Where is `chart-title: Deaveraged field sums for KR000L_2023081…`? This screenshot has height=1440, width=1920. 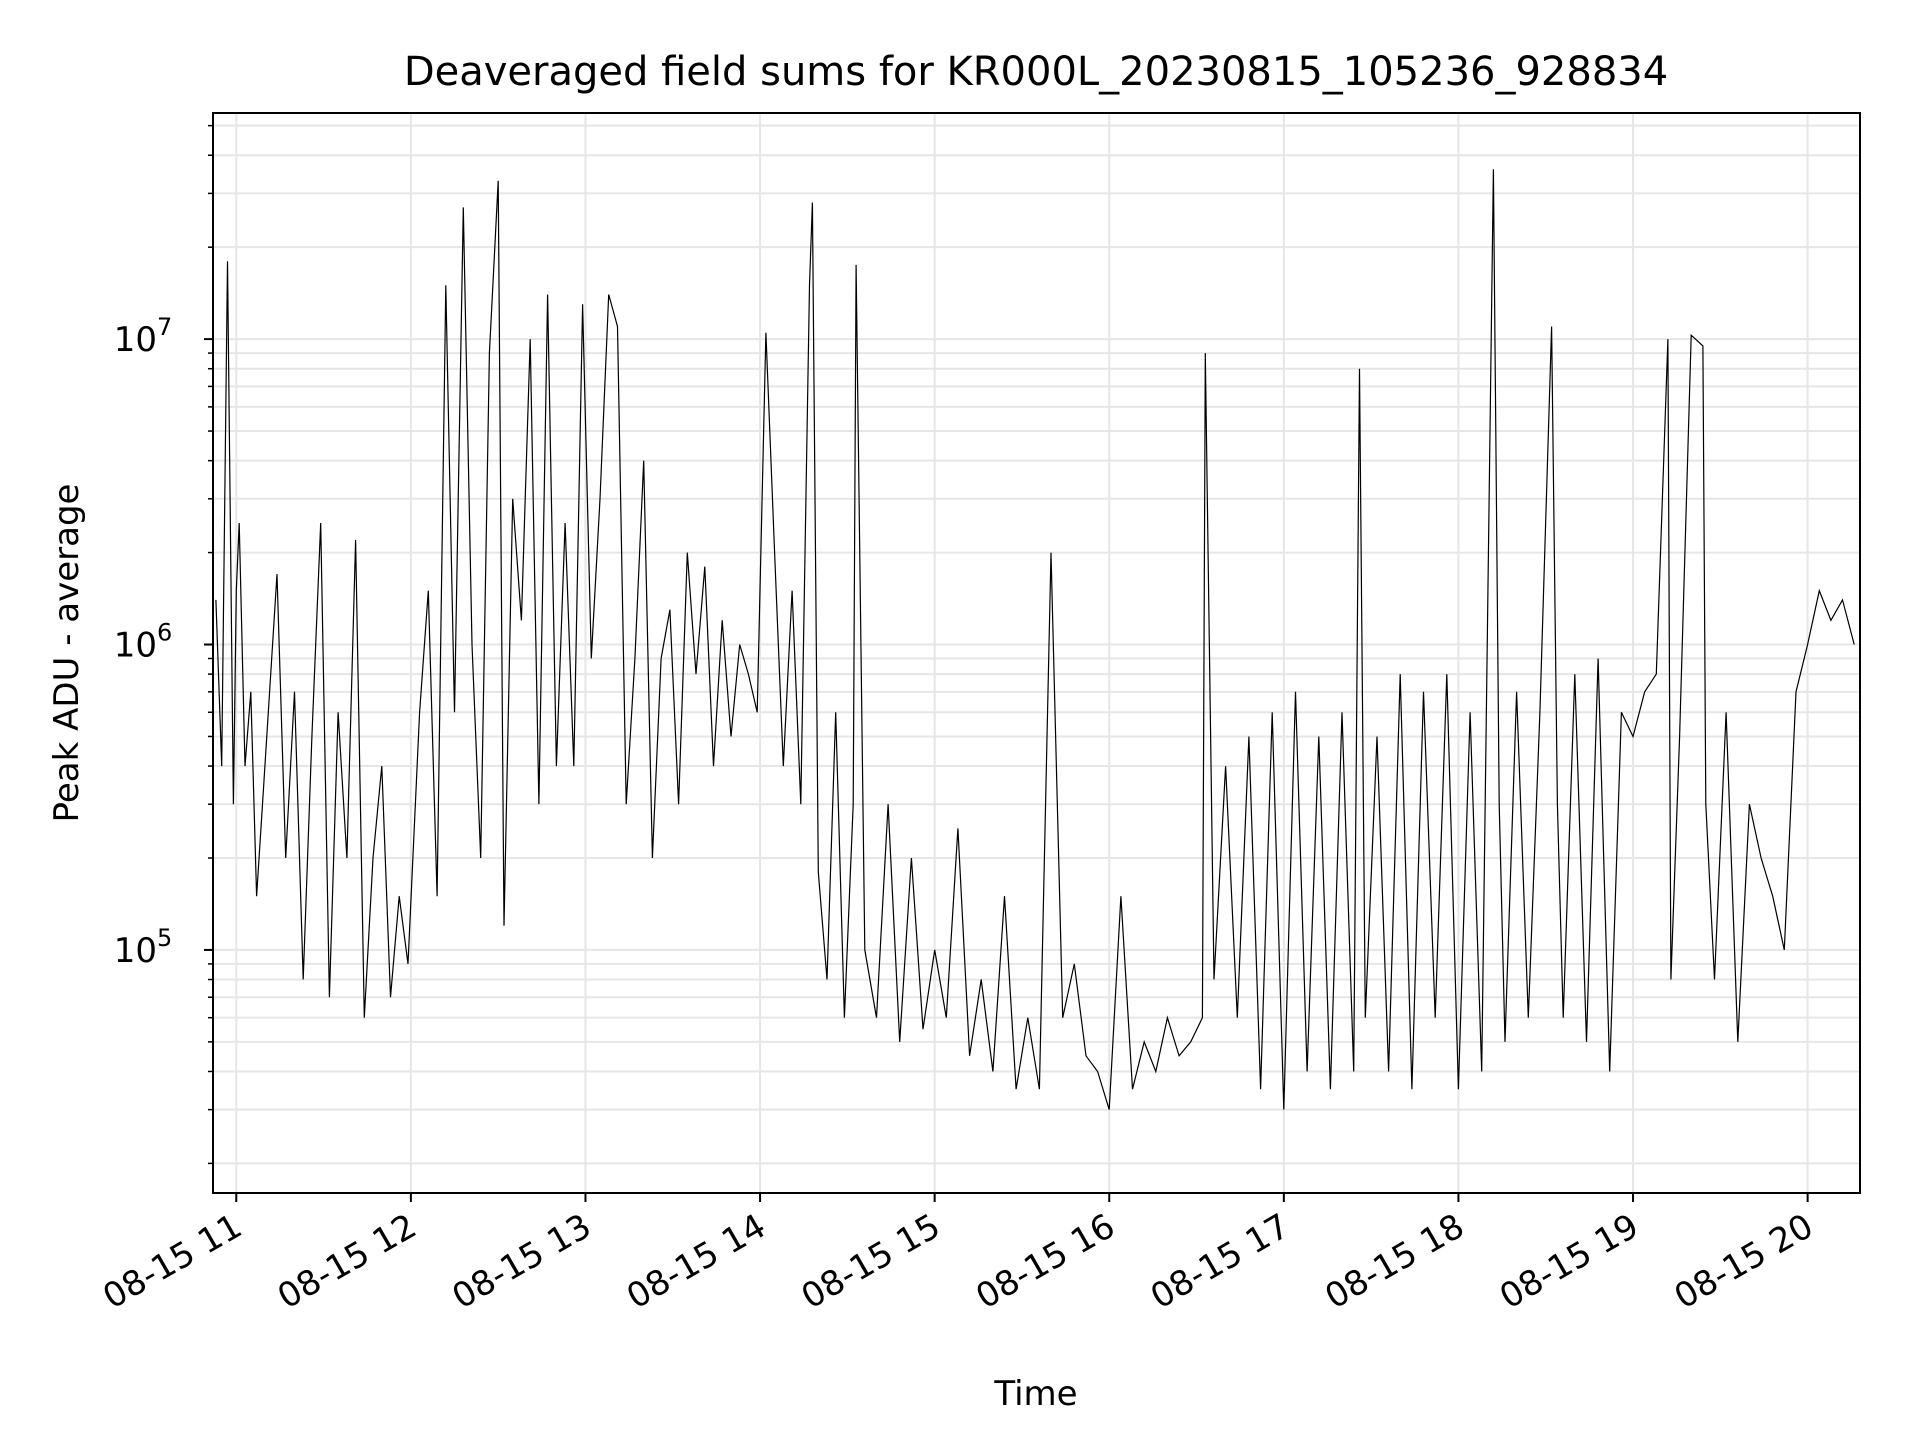 chart-title: Deaveraged field sums for KR000L_2023081… is located at coordinates (1036, 72).